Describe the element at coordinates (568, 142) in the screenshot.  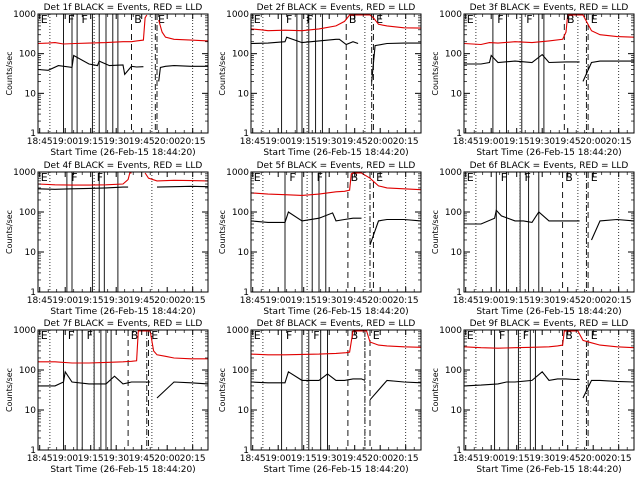
I see `x-tick-label: 19:45` at that location.